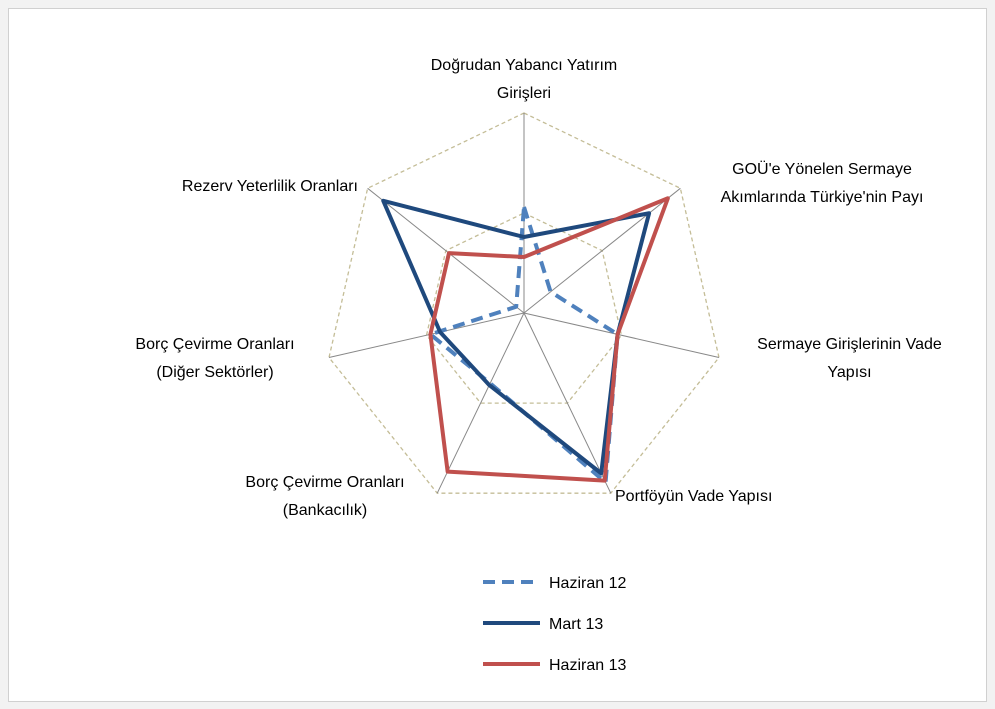 The width and height of the screenshot is (995, 709). What do you see at coordinates (587, 583) in the screenshot?
I see `legend-label: Haziran 12` at bounding box center [587, 583].